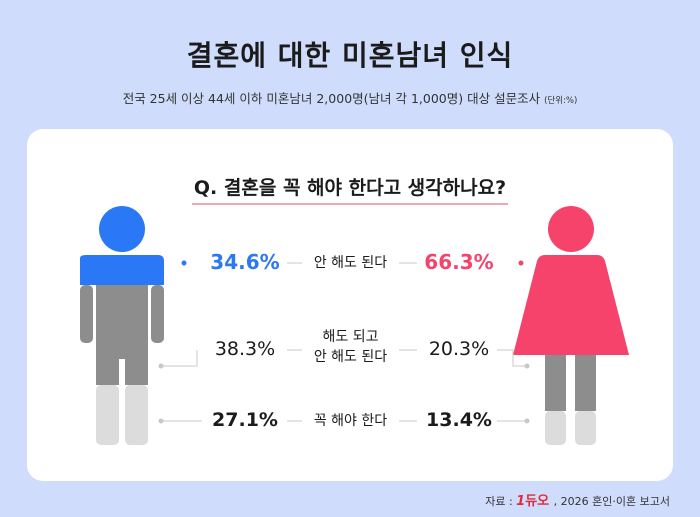 This screenshot has height=517, width=700. Describe the element at coordinates (611, 501) in the screenshot. I see `source-suffix: , 2026 혼인·이혼 보고서` at that location.